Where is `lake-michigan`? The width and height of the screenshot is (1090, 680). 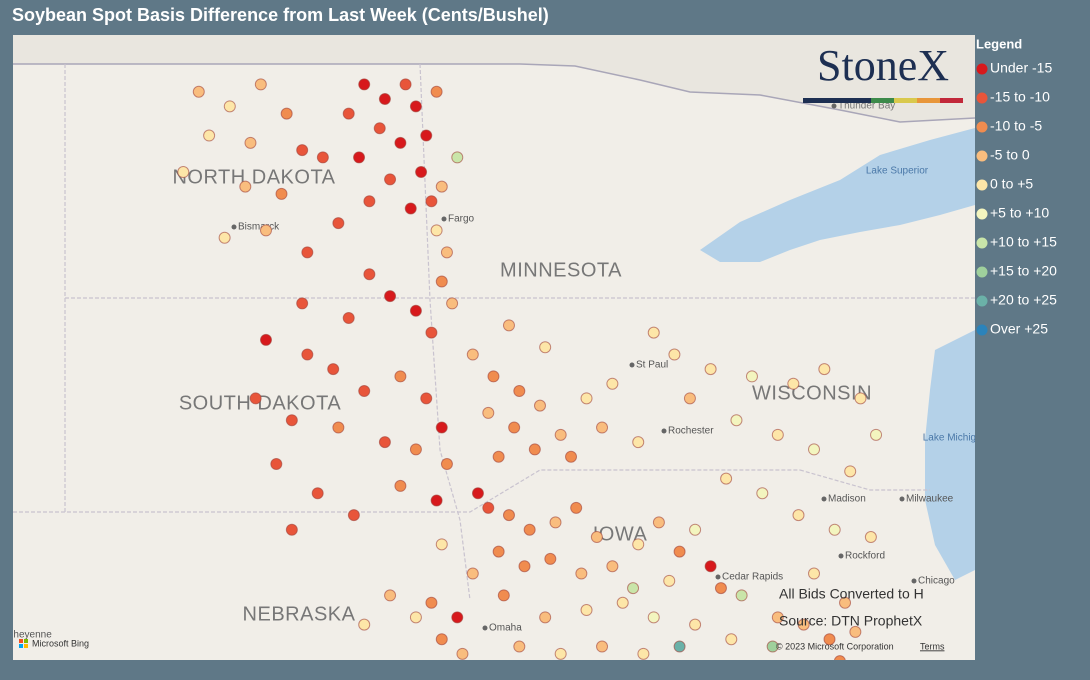
lake-michigan is located at coordinates (950, 455).